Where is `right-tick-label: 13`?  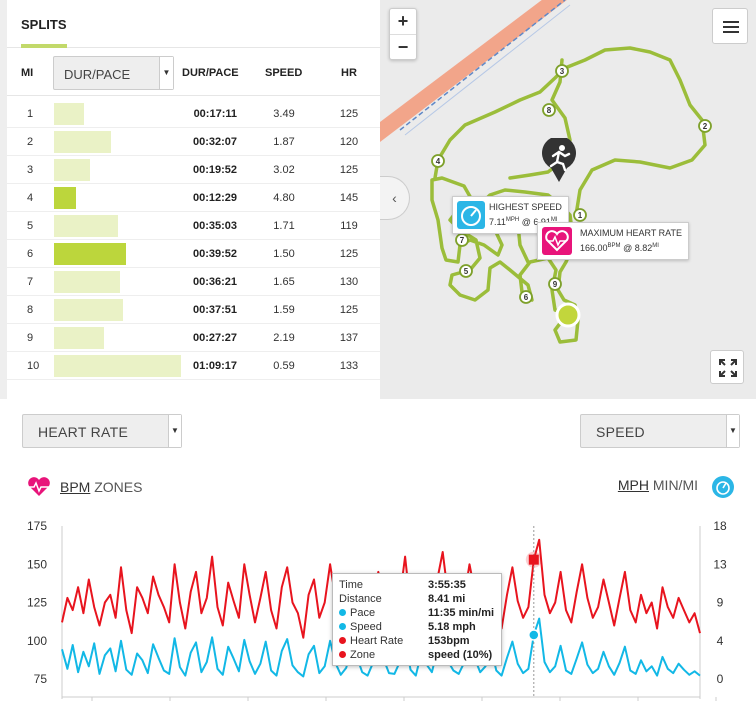
right-tick-label: 13 is located at coordinates (720, 564).